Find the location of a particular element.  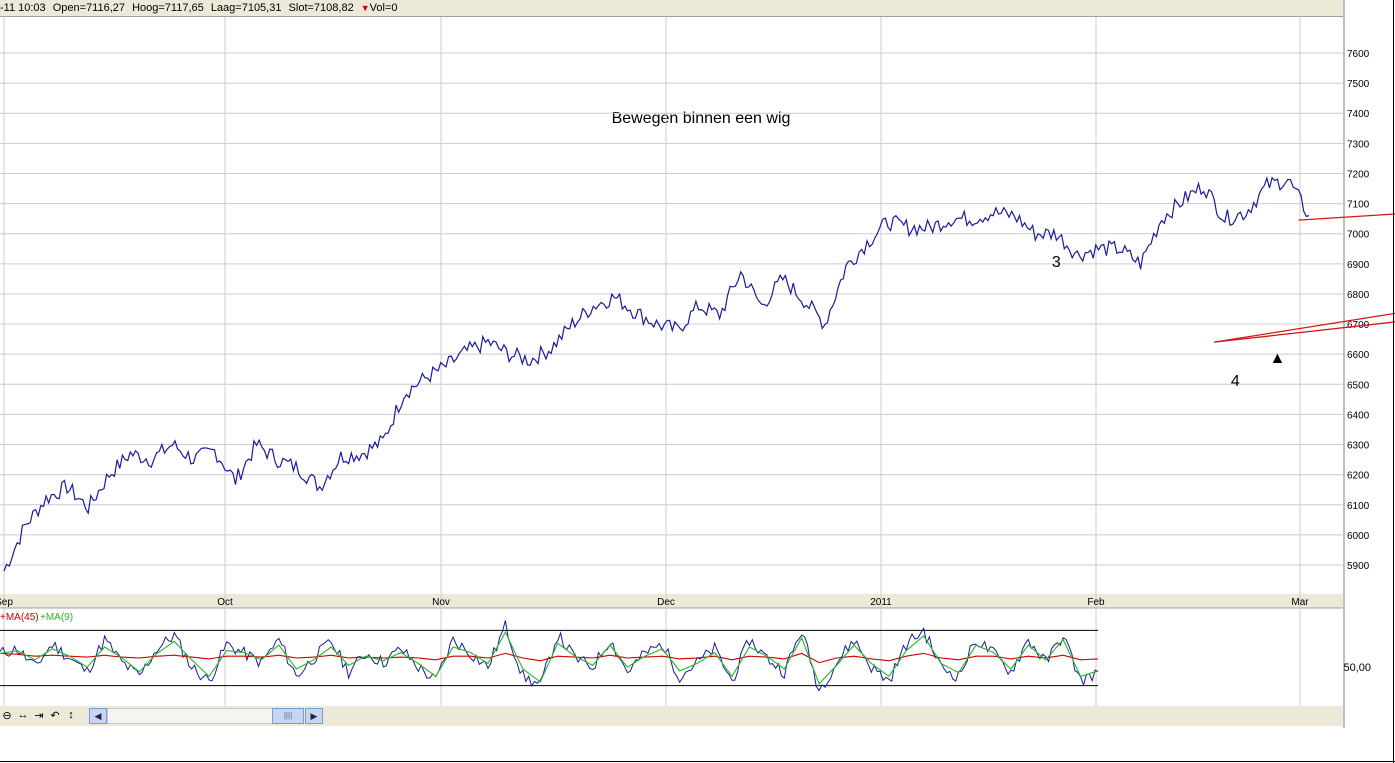

y-tick-label: 7100 is located at coordinates (1358, 205).